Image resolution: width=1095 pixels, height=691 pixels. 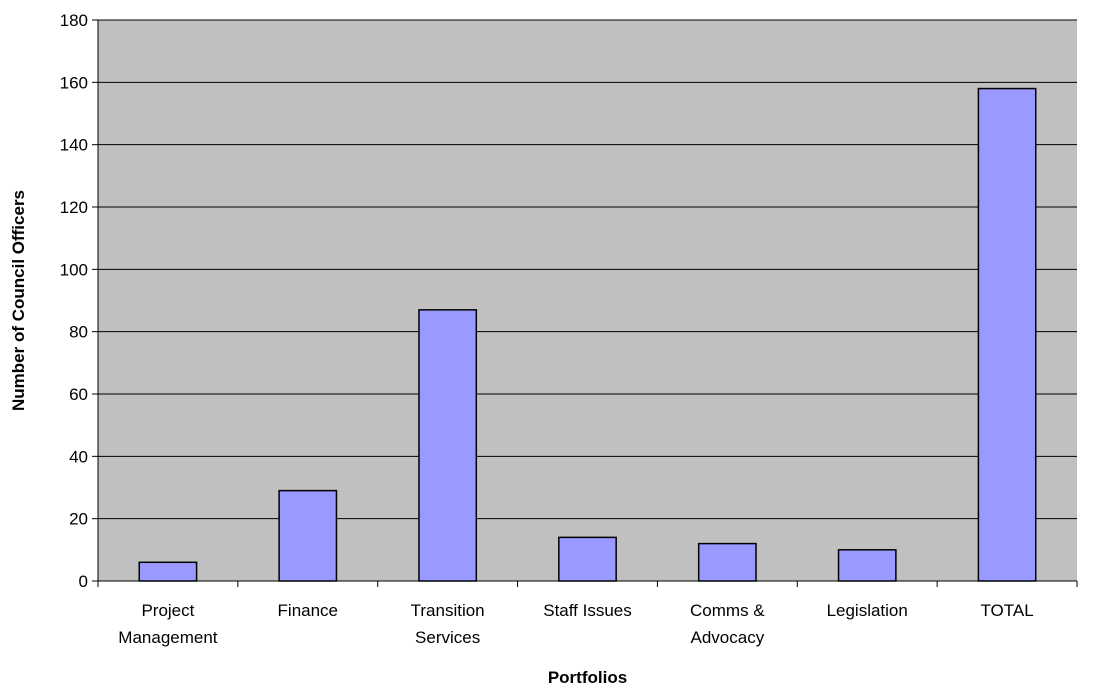 I want to click on x-tick-label-line: Finance, so click(x=308, y=610).